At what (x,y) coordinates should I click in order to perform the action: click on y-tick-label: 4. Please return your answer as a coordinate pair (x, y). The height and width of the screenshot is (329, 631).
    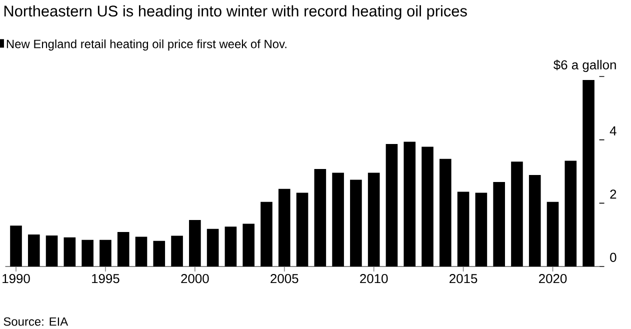
    Looking at the image, I should click on (613, 131).